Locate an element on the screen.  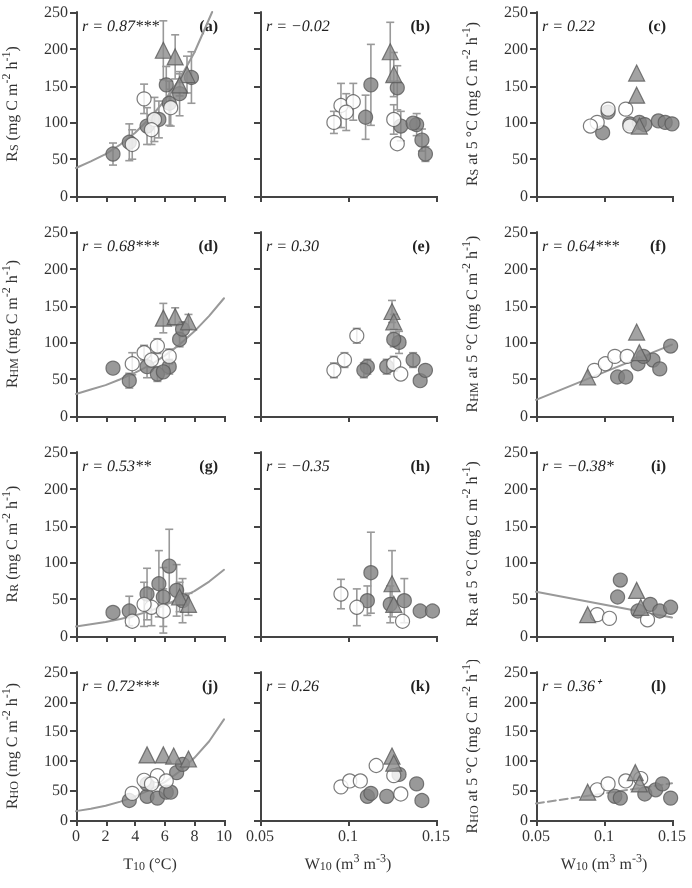
annotation: (j) is located at coordinates (210, 686).